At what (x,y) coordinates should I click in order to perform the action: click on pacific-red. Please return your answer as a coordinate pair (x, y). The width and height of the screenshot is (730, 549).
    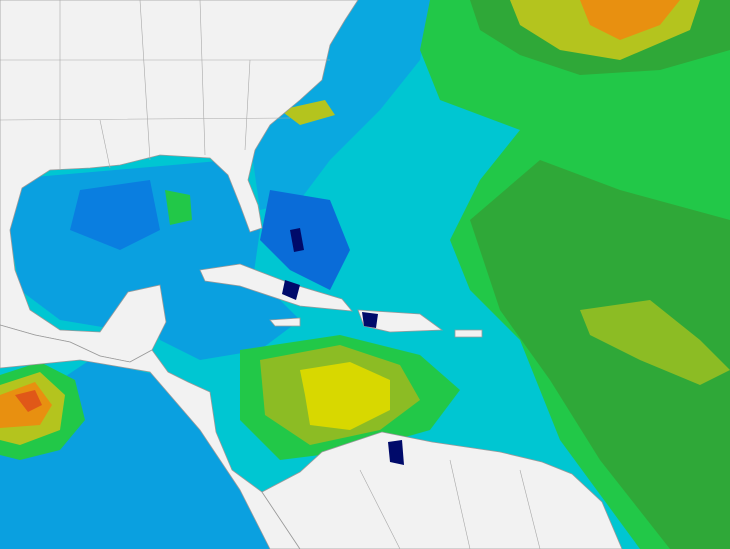
    Looking at the image, I should click on (28, 401).